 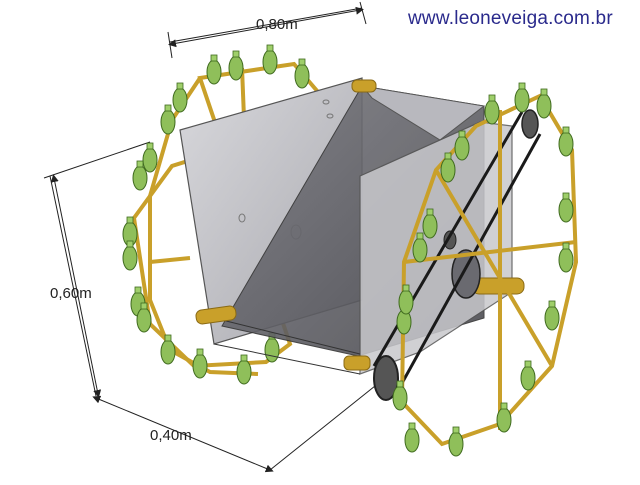 I want to click on dimension-height-label: 0,60m, so click(x=71, y=293).